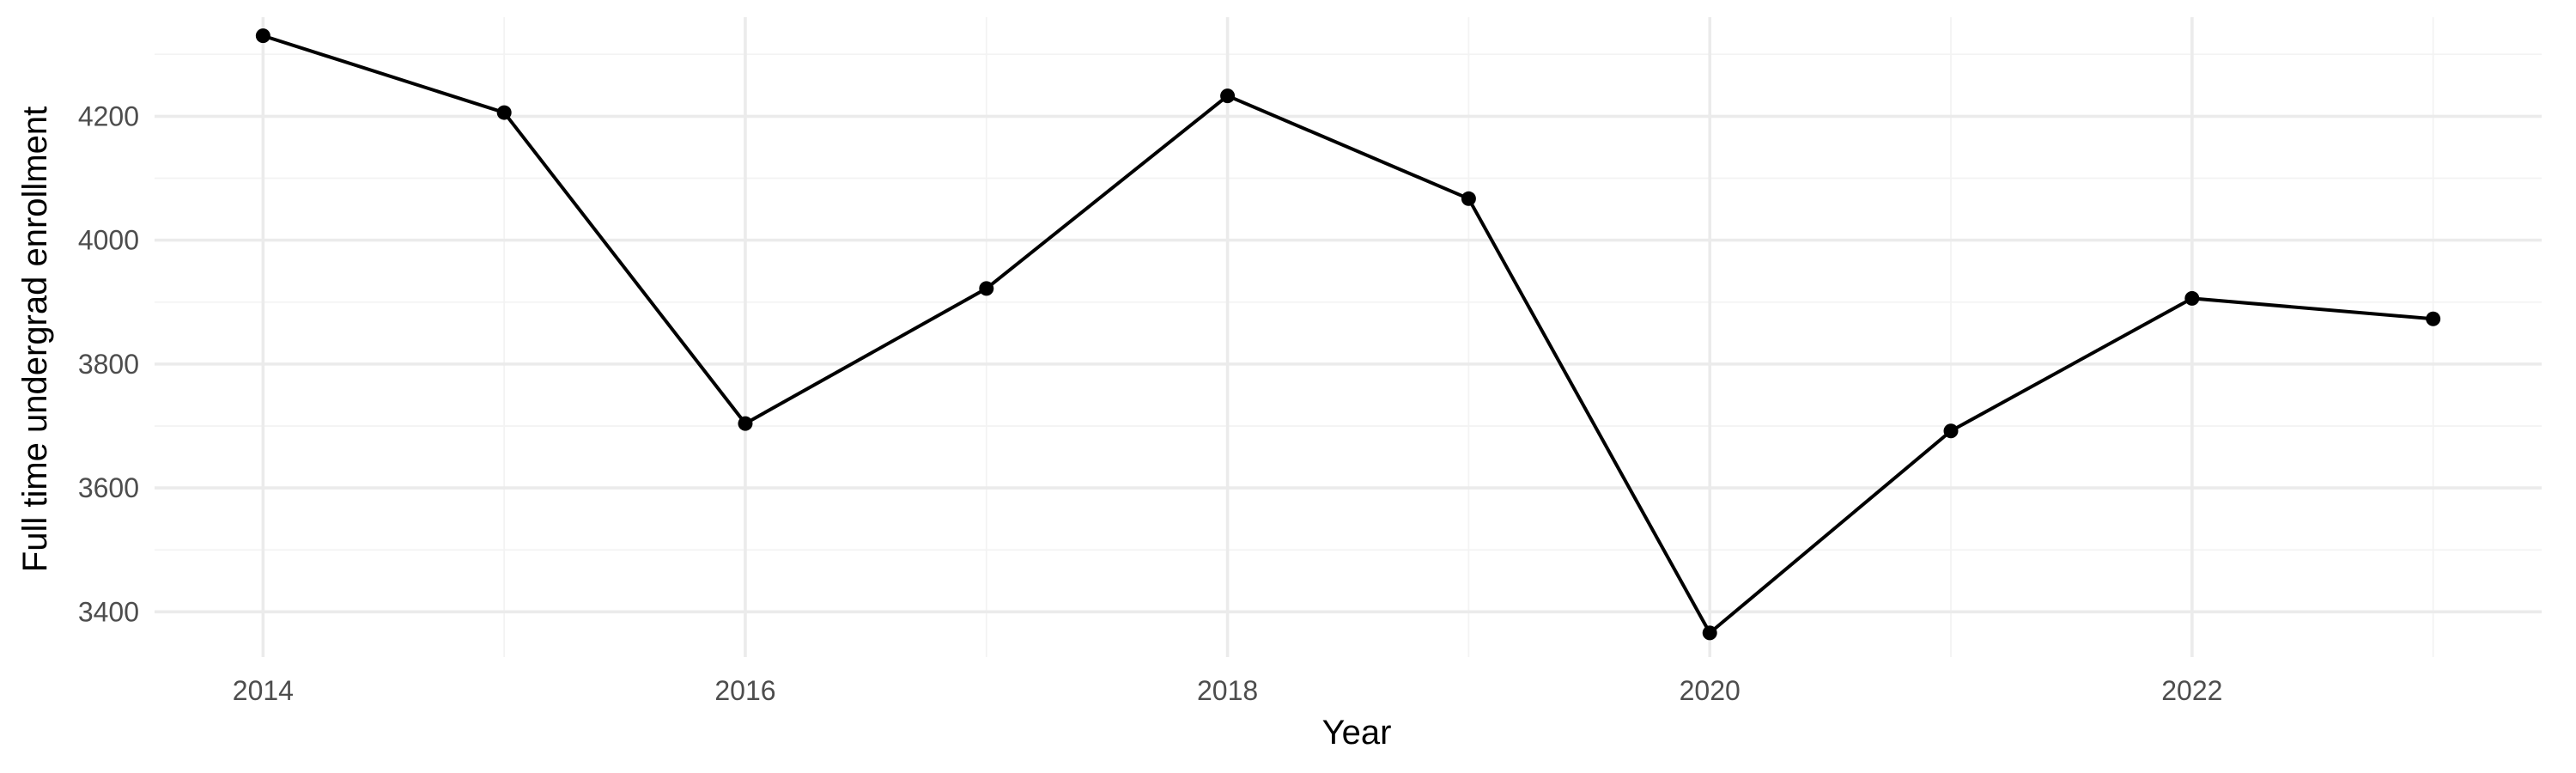  What do you see at coordinates (35, 339) in the screenshot?
I see `y-axis-title: Full time undergrad enrollment` at bounding box center [35, 339].